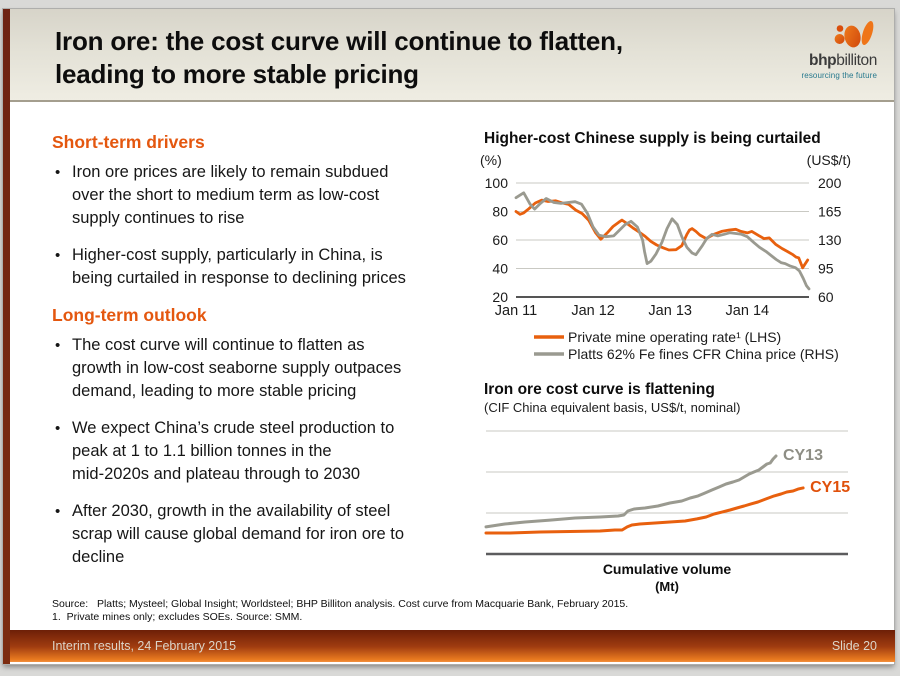 This screenshot has height=676, width=900. What do you see at coordinates (237, 74) in the screenshot?
I see `title-line-2: leading to more stable pricing` at bounding box center [237, 74].